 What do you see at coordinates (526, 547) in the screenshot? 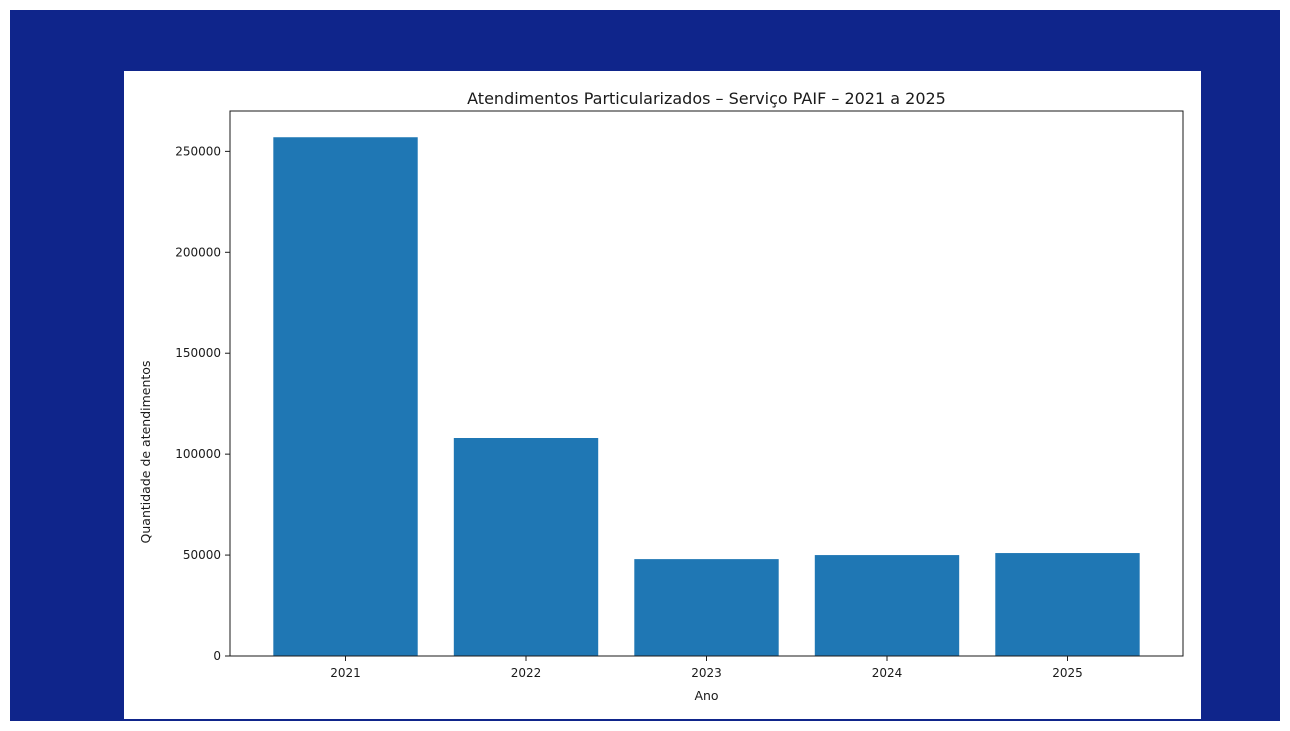
I see `bar-2022` at bounding box center [526, 547].